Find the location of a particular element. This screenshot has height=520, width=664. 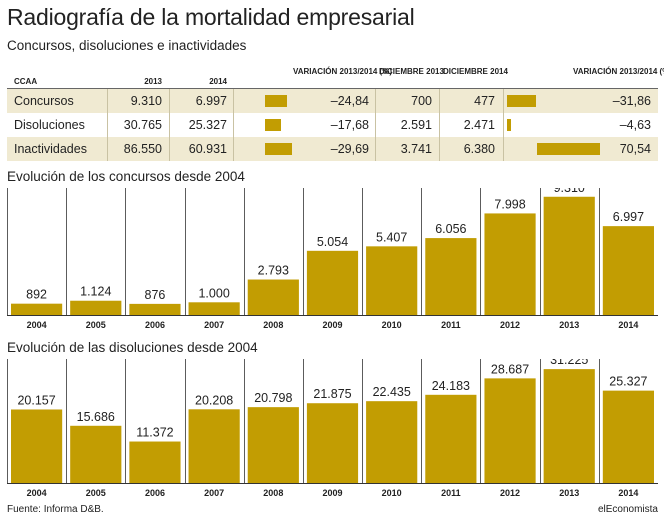

data-label: 28.687 is located at coordinates (510, 369).